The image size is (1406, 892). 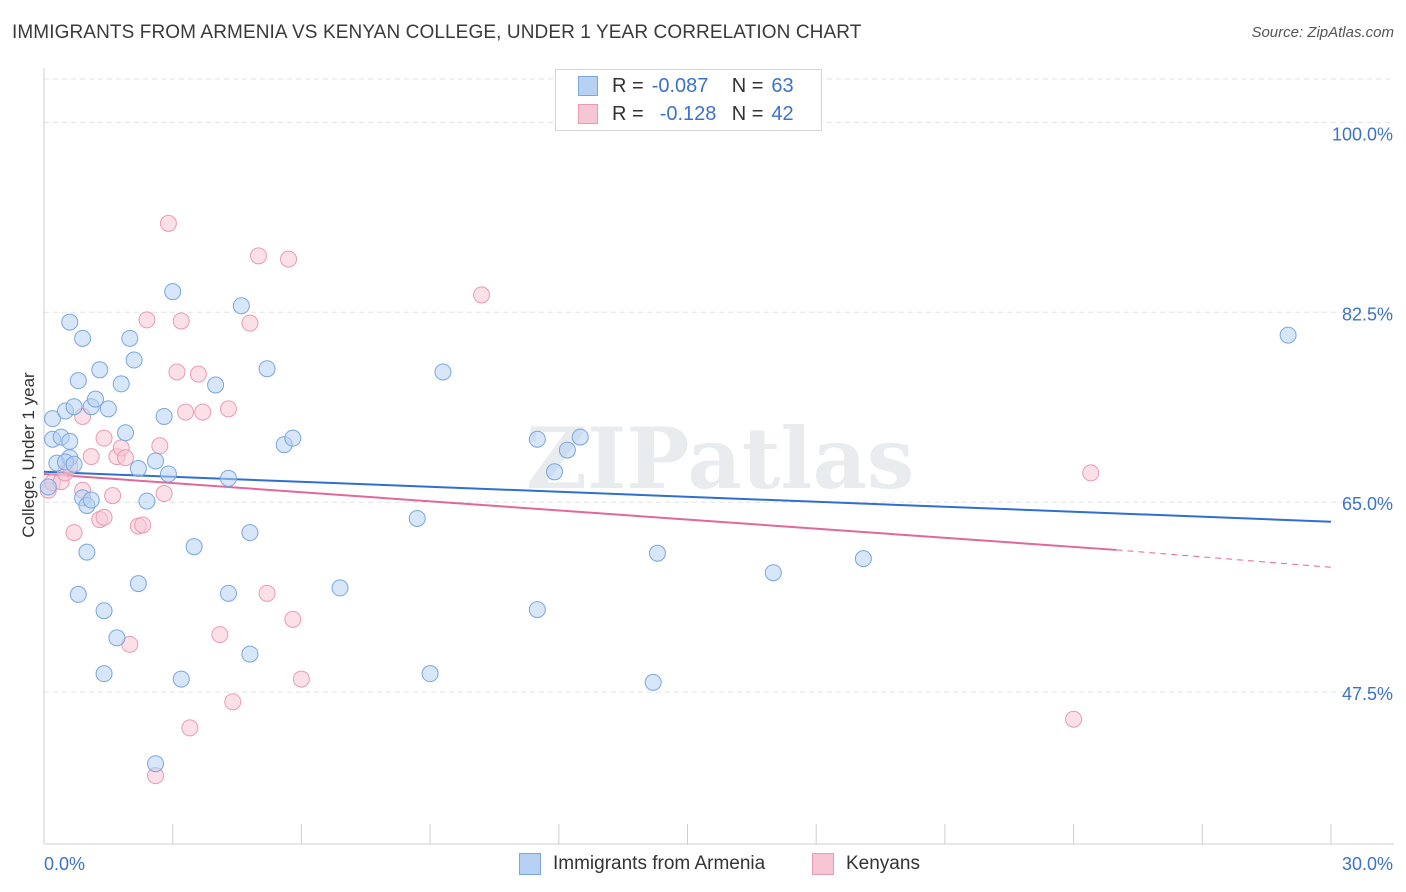 I want to click on armenia-n-value: 63, so click(x=782, y=85).